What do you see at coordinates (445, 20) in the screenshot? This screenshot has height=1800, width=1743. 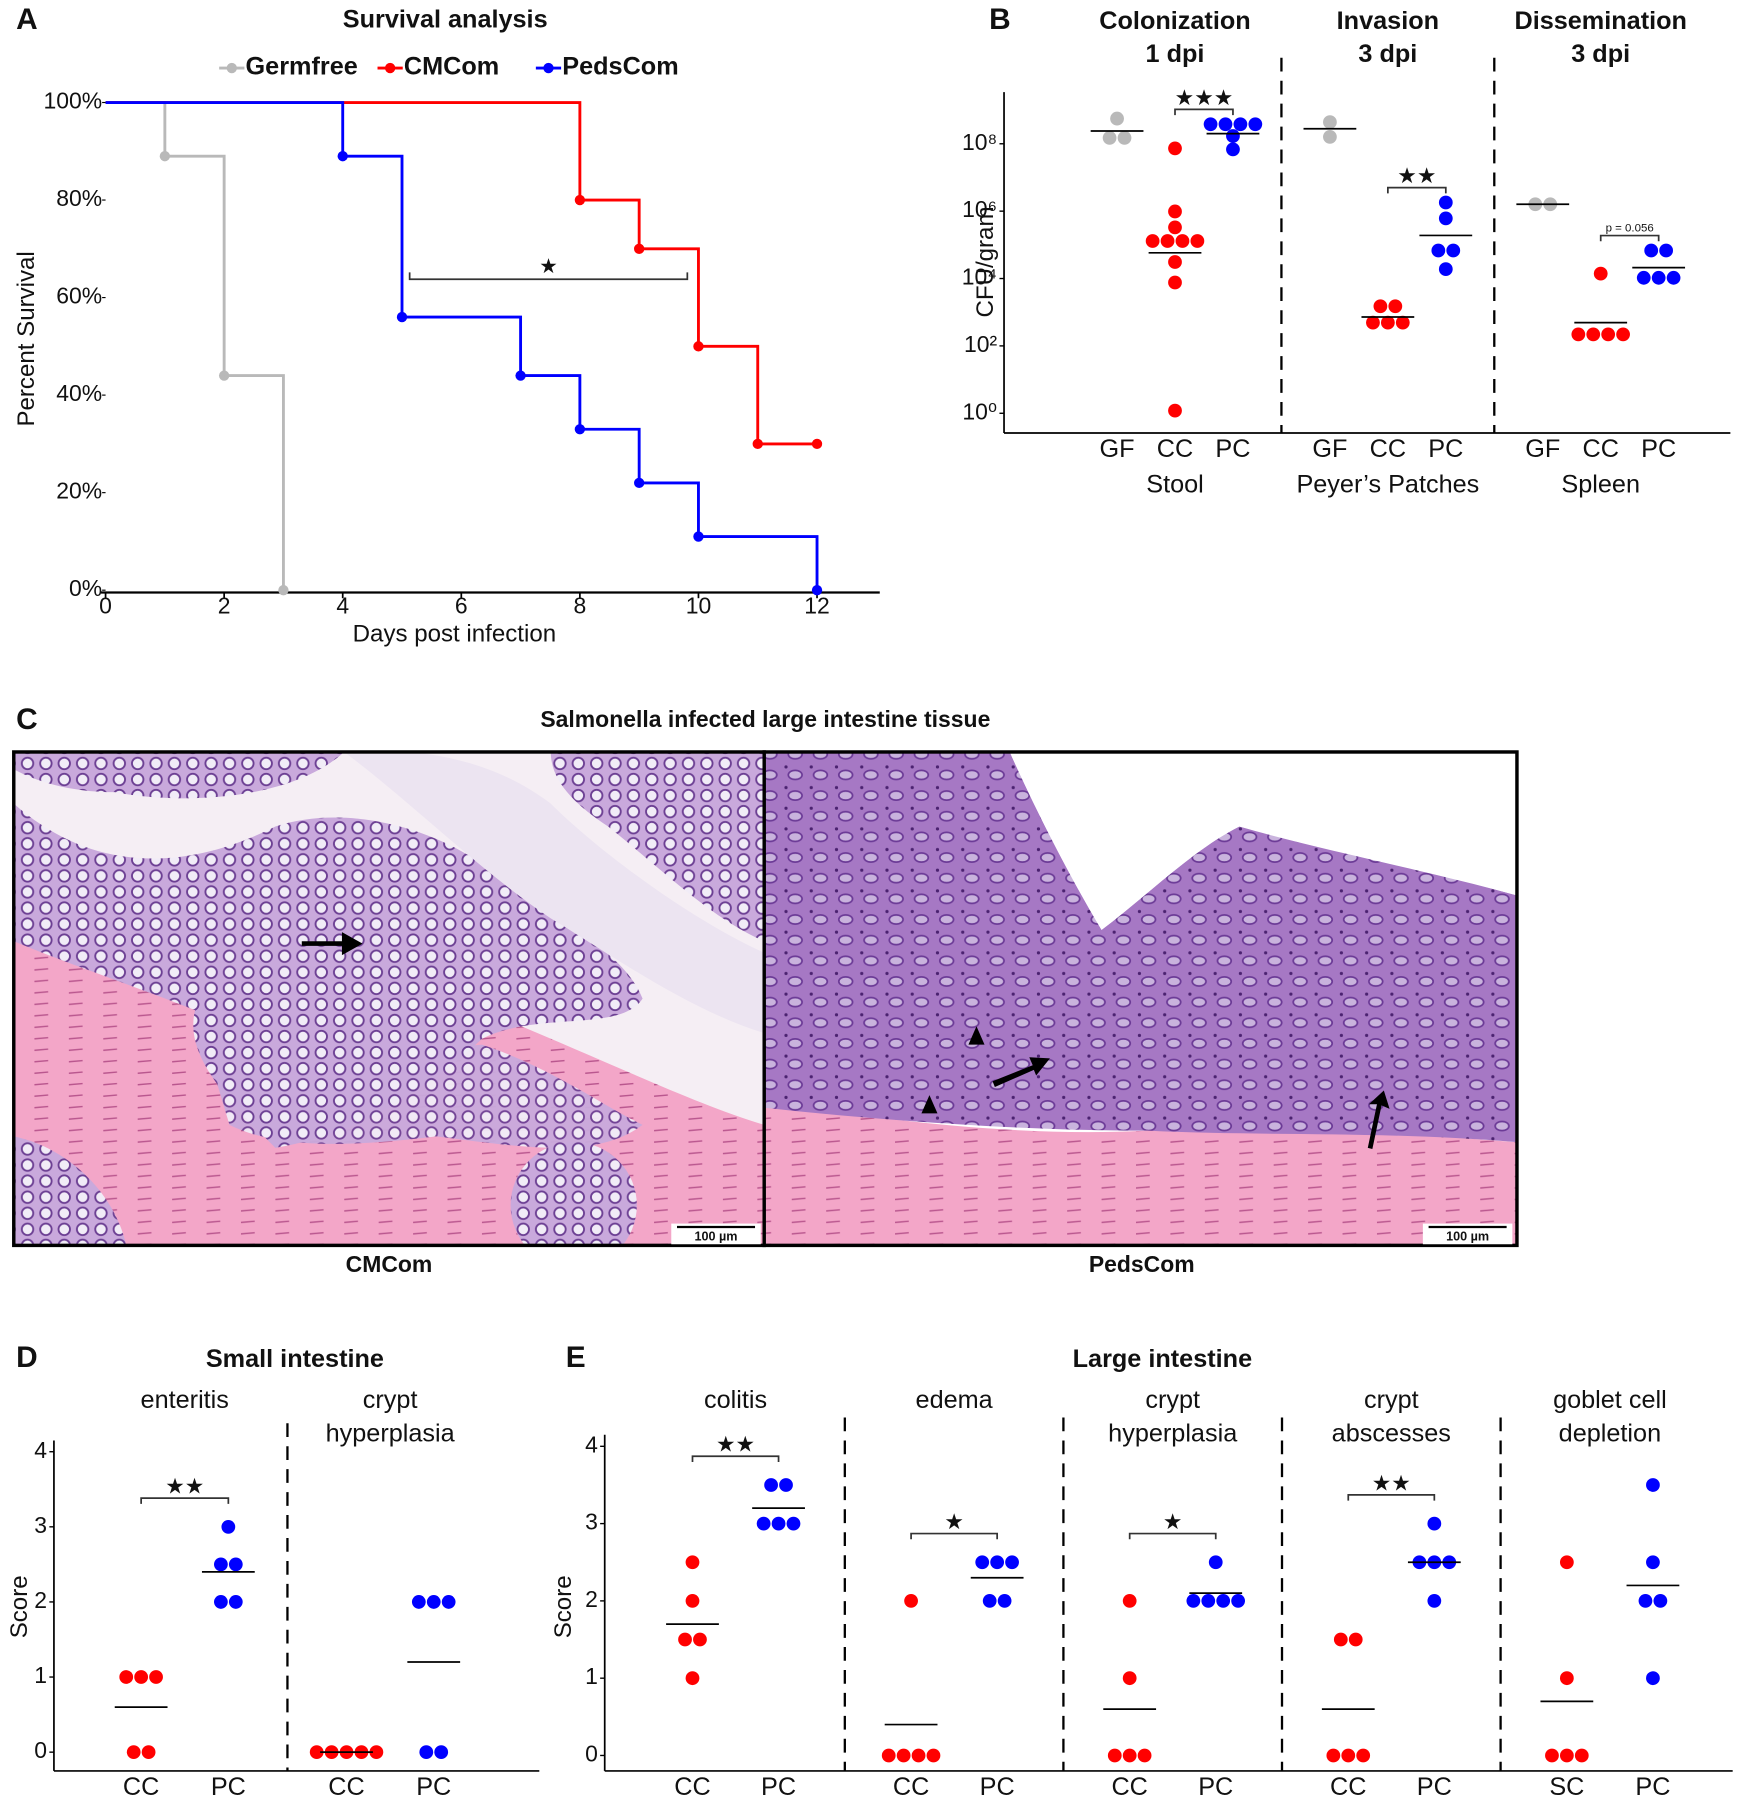 I see `chart-title: Survival analysis` at bounding box center [445, 20].